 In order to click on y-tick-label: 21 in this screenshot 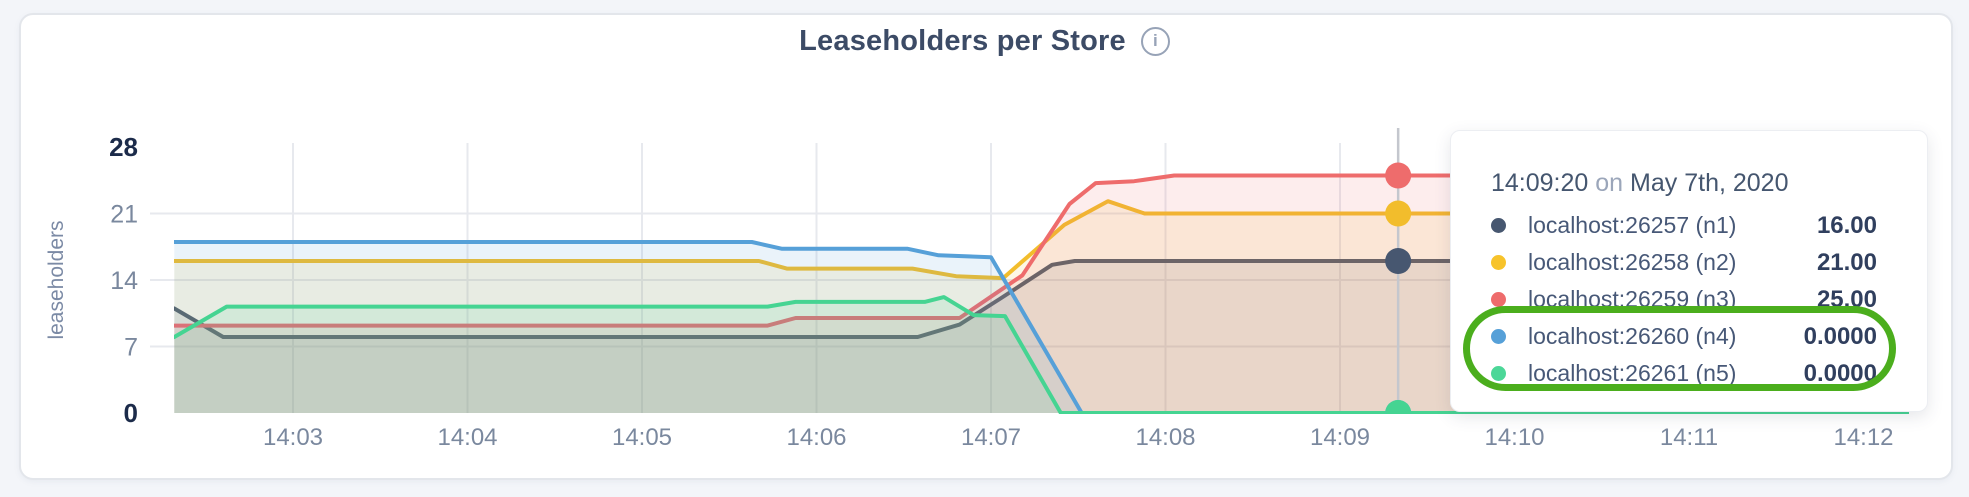, I will do `click(124, 214)`.